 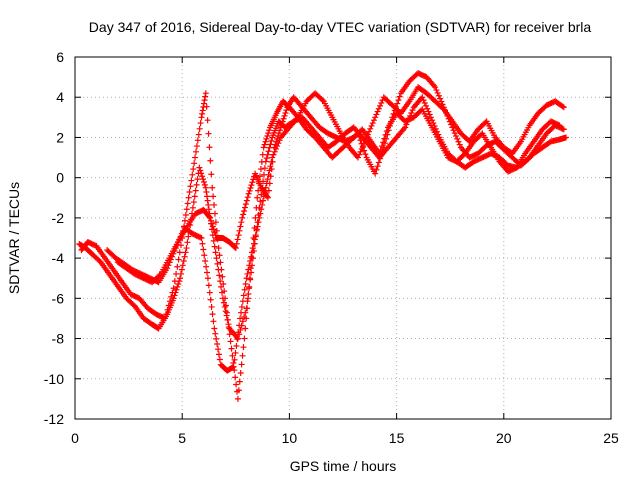 What do you see at coordinates (54, 419) in the screenshot?
I see `y-tick-label: -12` at bounding box center [54, 419].